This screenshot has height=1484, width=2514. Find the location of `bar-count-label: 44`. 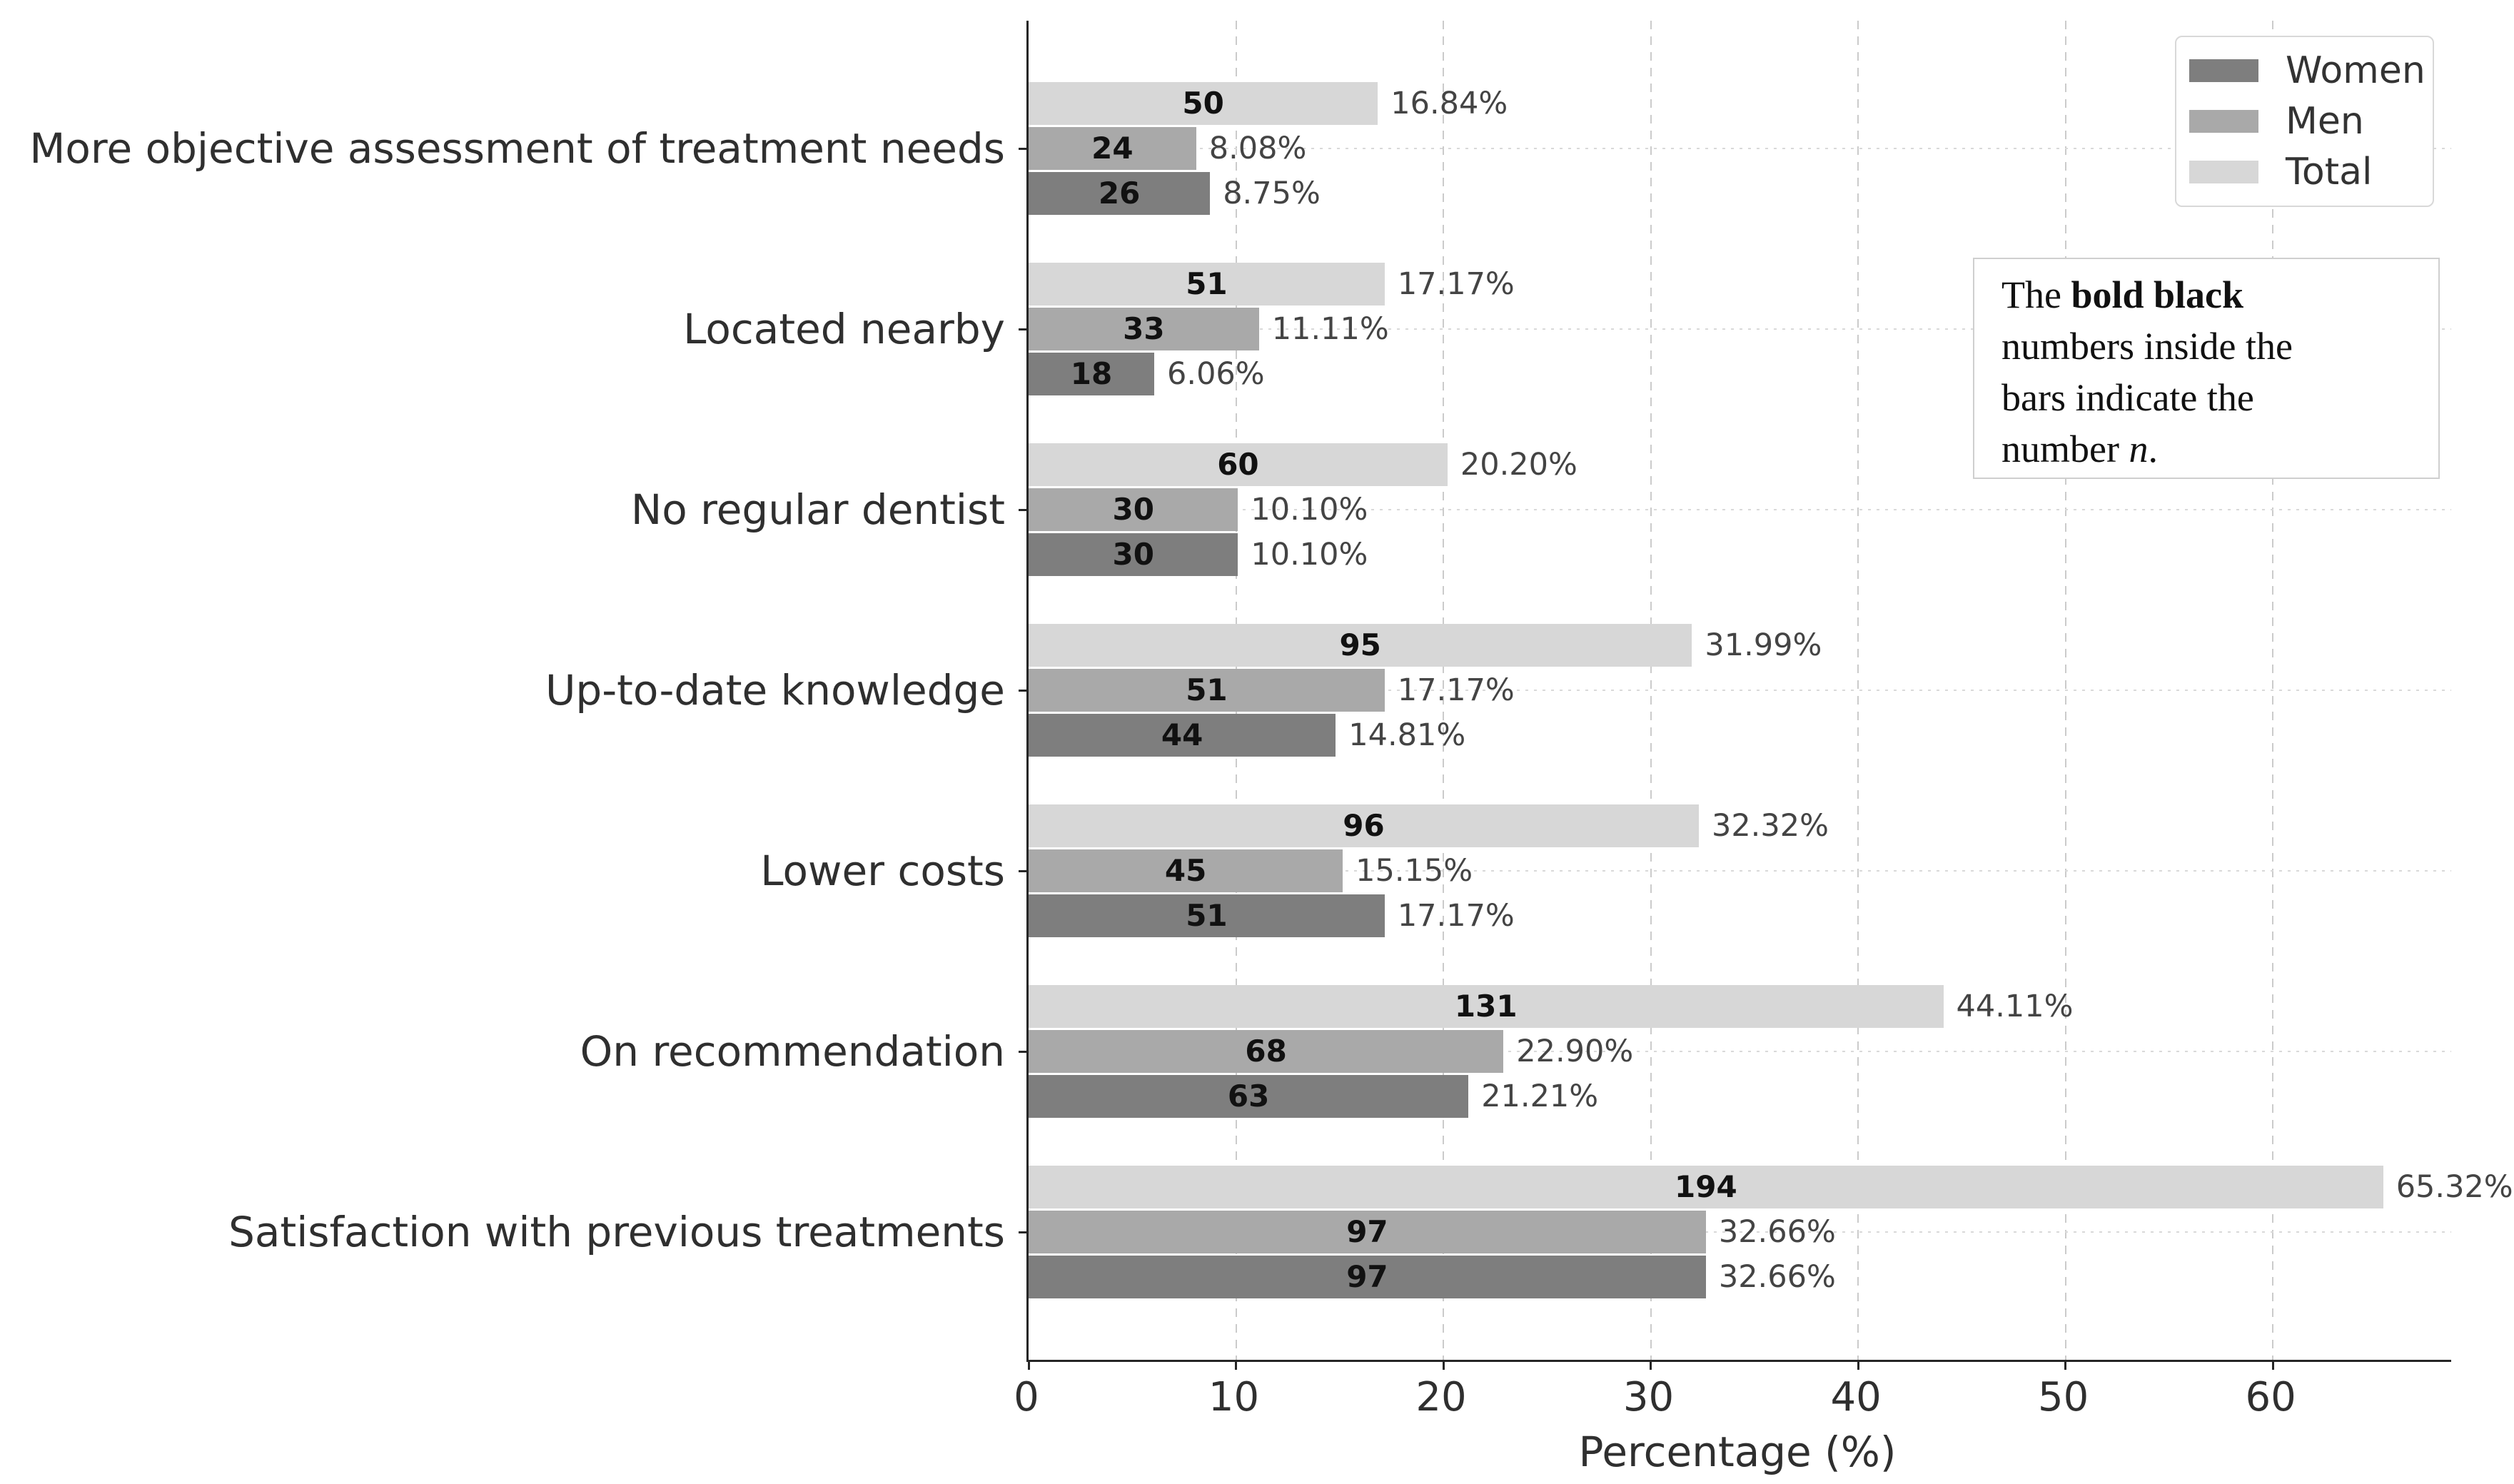

bar-count-label: 44 is located at coordinates (1182, 734).